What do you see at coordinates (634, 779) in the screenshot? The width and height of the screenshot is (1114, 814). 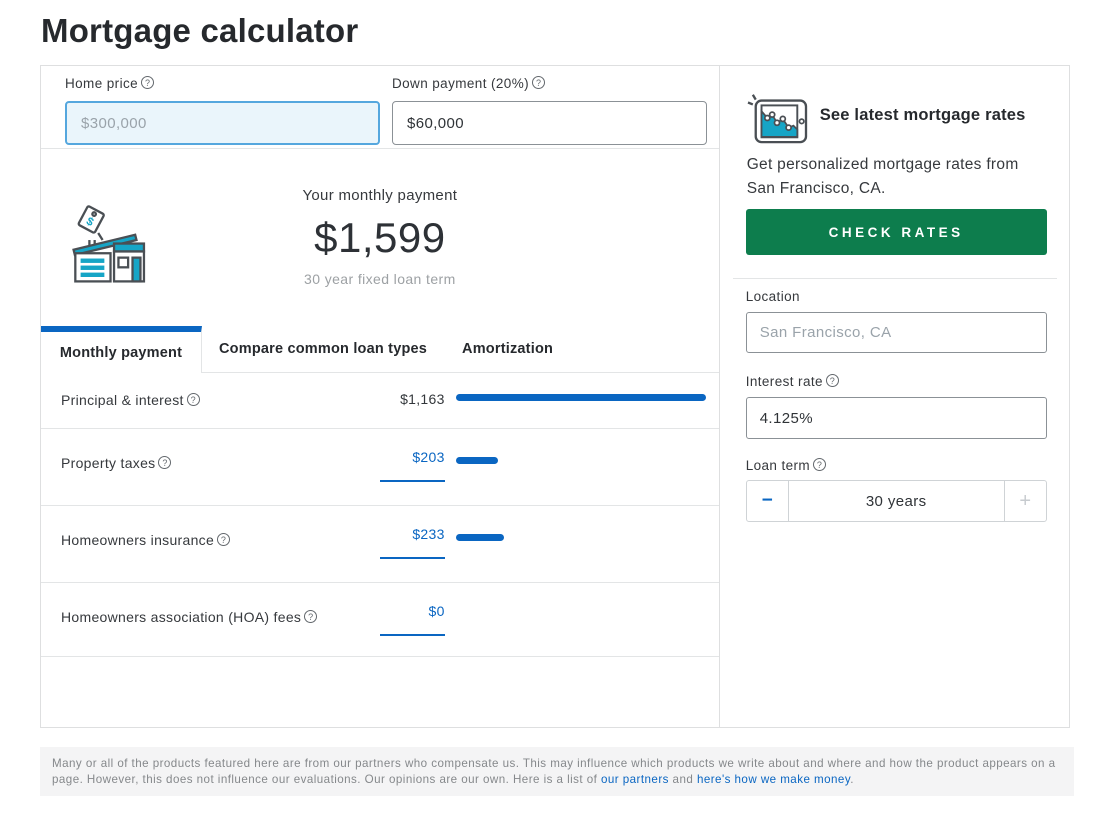 I see `our-partners-link: our partners` at bounding box center [634, 779].